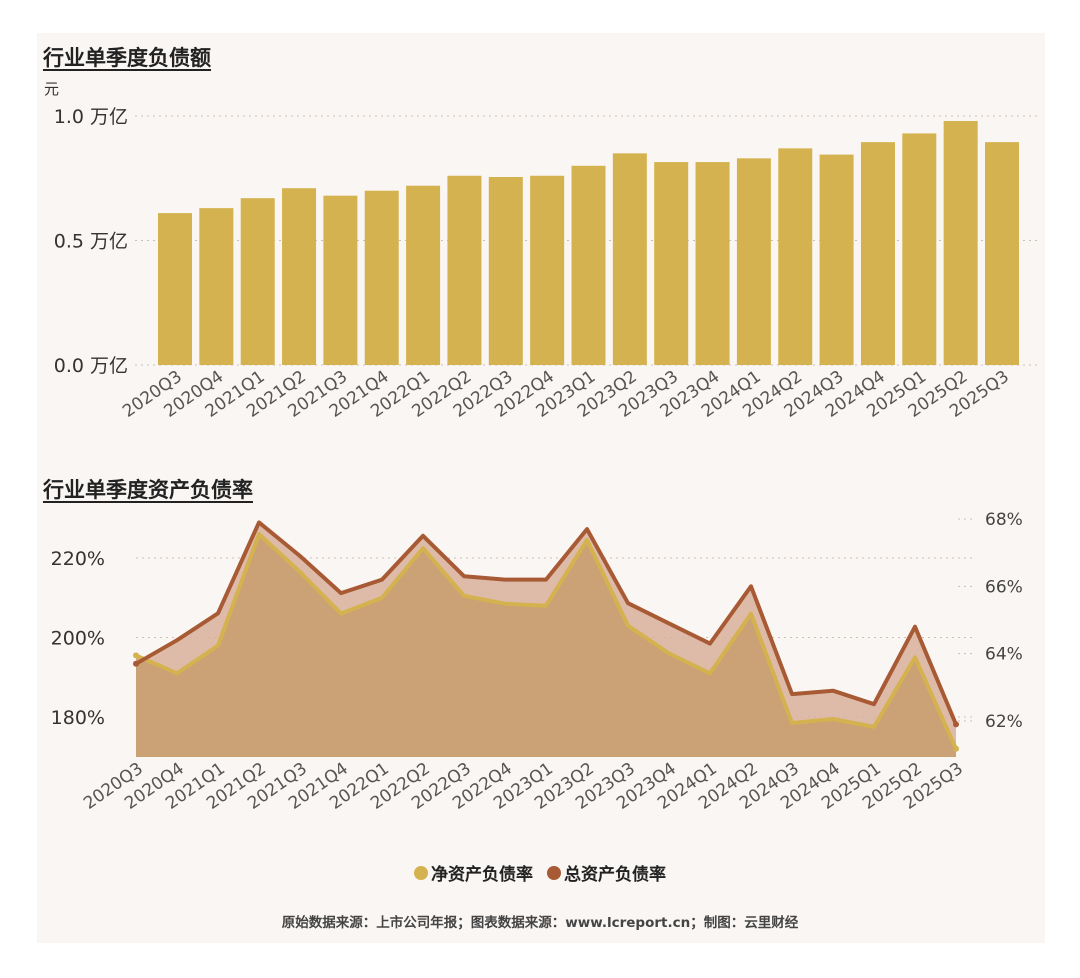 This screenshot has width=1080, height=978. What do you see at coordinates (1004, 722) in the screenshot?
I see `right-y-tick-label: 62%` at bounding box center [1004, 722].